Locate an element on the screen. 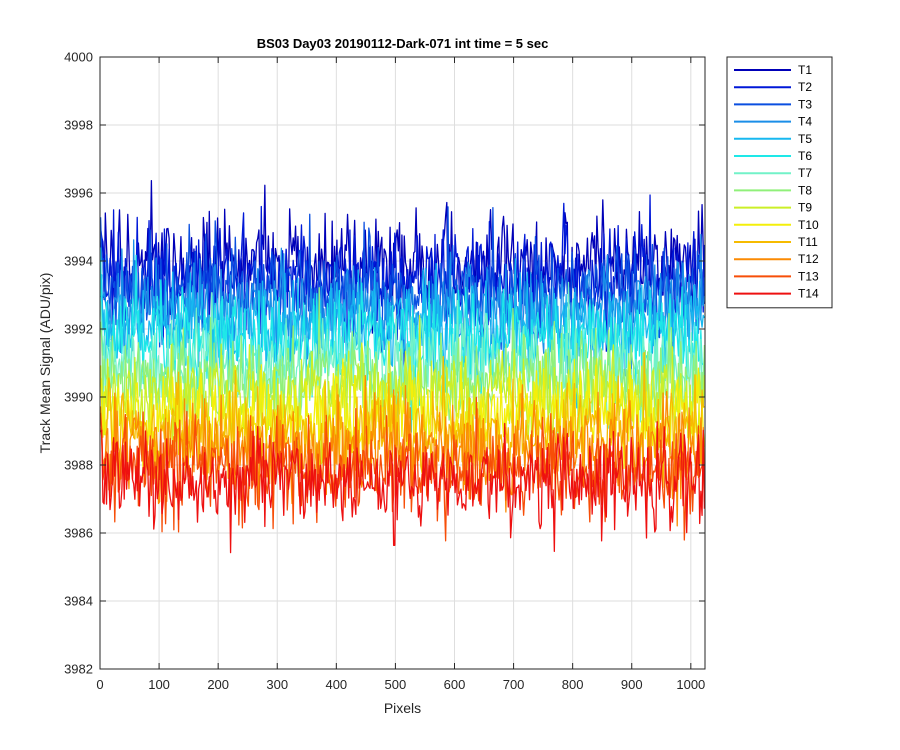 The width and height of the screenshot is (900, 750). x-tick-label: 800 is located at coordinates (573, 684).